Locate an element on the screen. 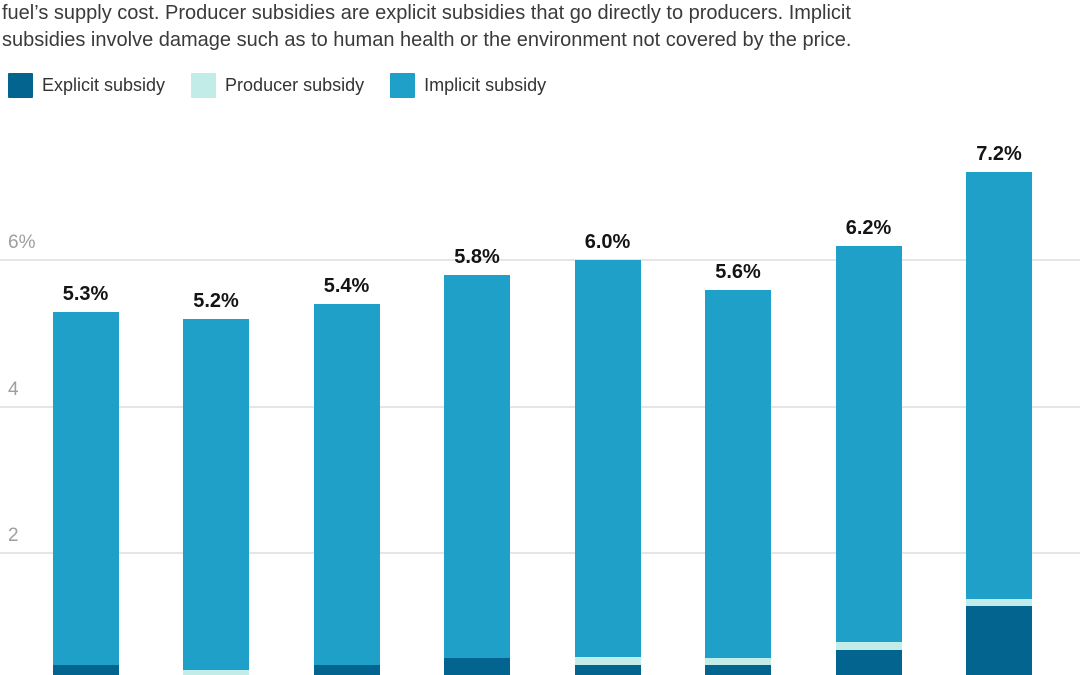 The width and height of the screenshot is (1080, 675). legend-item-explicit-subsidy: Explicit subsidy is located at coordinates (86, 85).